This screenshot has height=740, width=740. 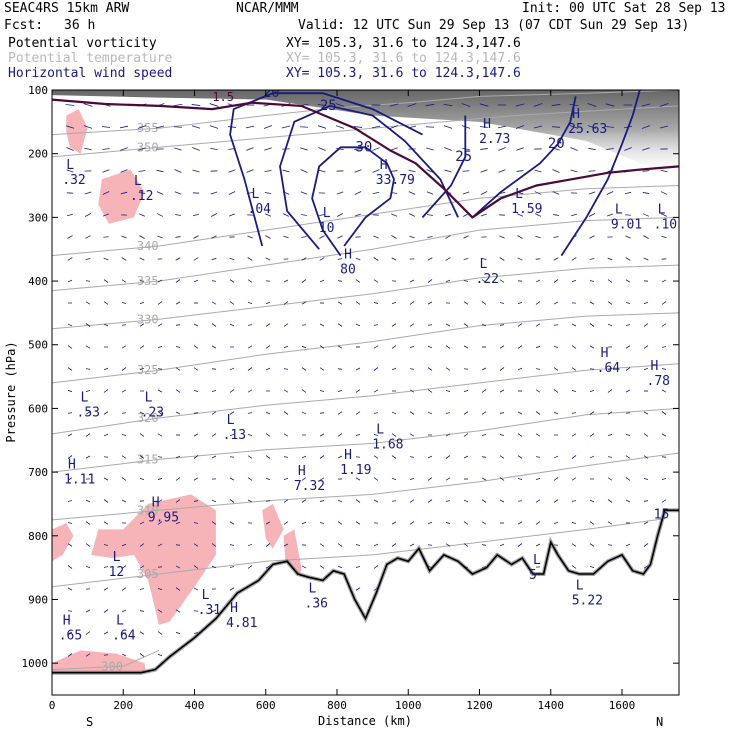 I want to click on x-end-label-left: S, so click(x=89, y=722).